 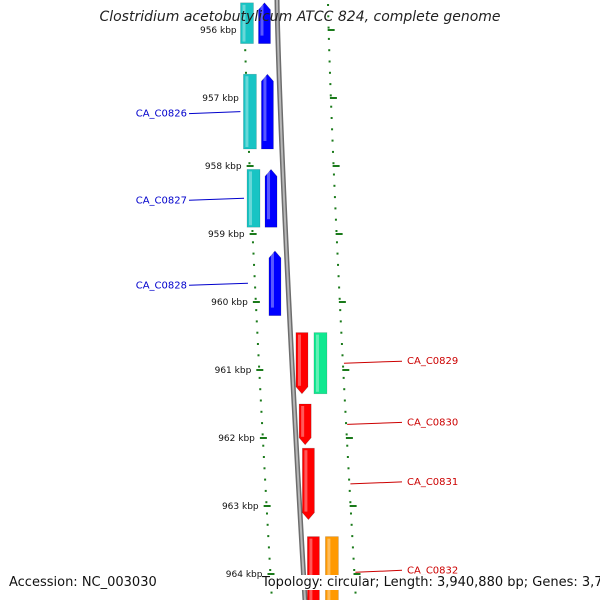 I want to click on gene-label: CA_C0826, so click(x=161, y=114).